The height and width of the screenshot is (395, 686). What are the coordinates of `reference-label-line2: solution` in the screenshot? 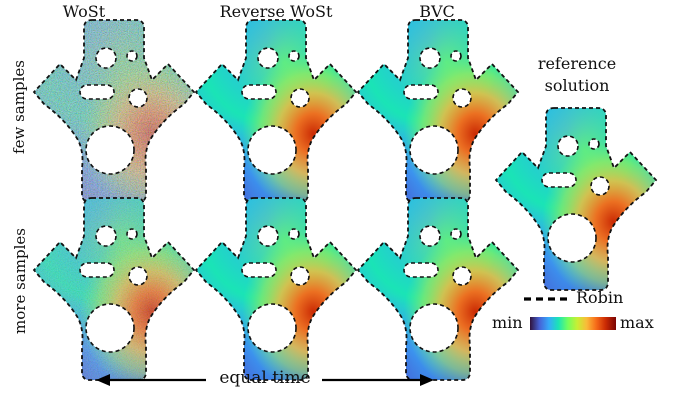 It's located at (577, 85).